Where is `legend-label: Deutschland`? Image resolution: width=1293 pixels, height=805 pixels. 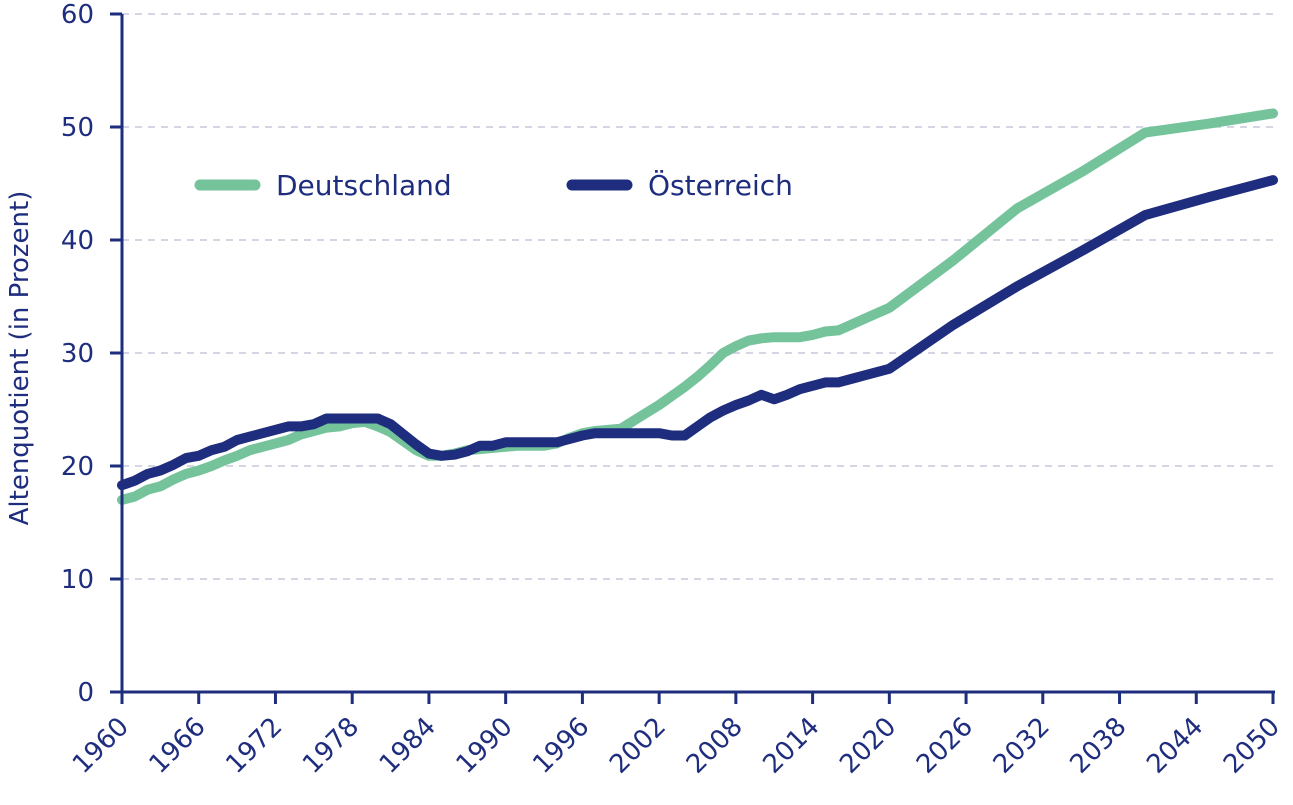 legend-label: Deutschland is located at coordinates (364, 185).